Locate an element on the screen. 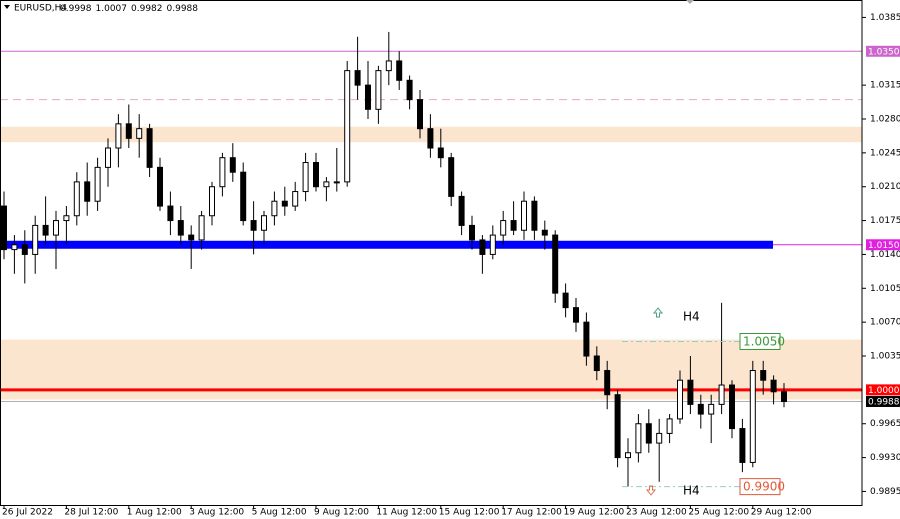 The image size is (900, 519). target-label: 0.9900 is located at coordinates (764, 487).